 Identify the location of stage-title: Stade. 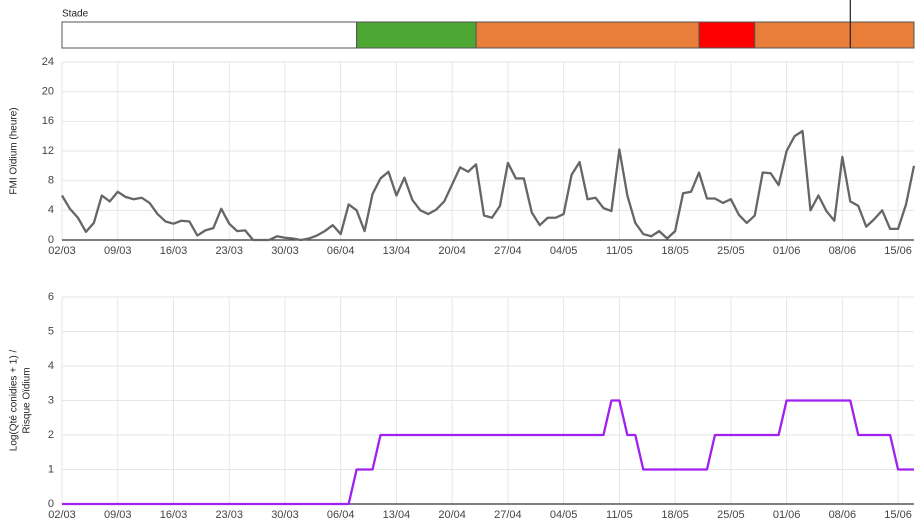
(75, 14).